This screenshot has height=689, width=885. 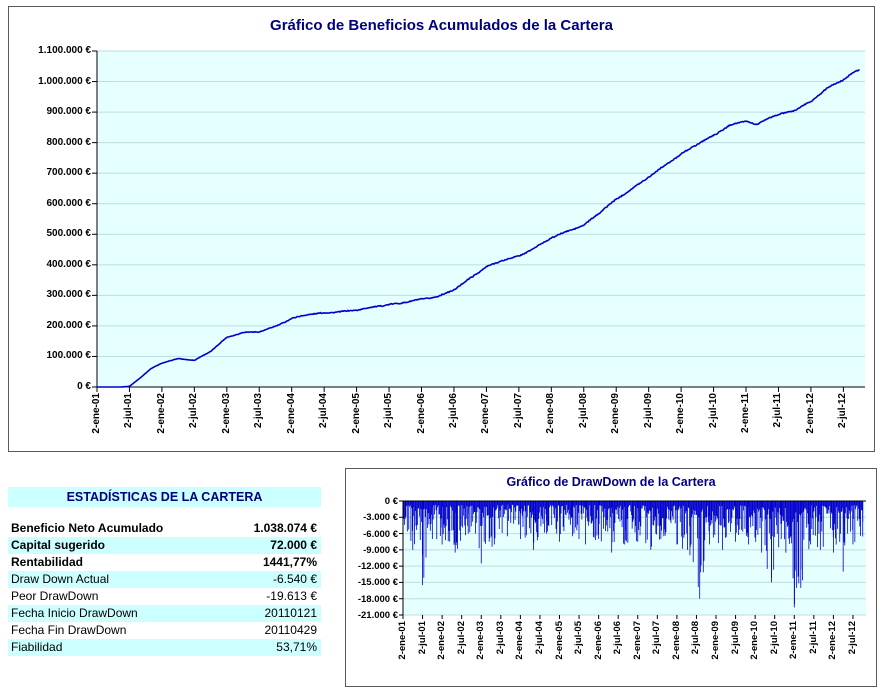 I want to click on equity-x-tick-label: 2-ene-03, so click(x=226, y=413).